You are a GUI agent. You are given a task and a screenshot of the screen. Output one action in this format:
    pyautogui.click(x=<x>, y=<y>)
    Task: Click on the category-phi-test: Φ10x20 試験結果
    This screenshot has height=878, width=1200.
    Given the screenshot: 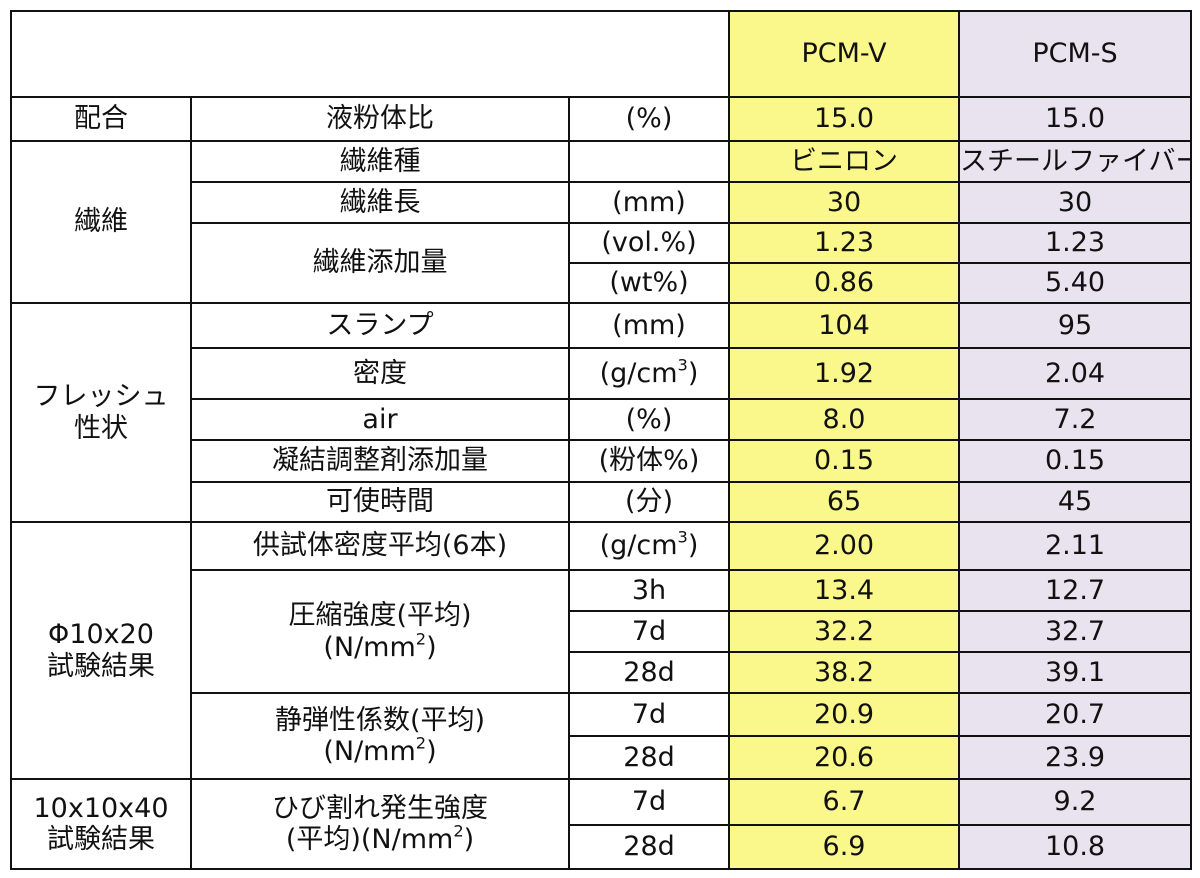 What is the action you would take?
    pyautogui.click(x=101, y=650)
    